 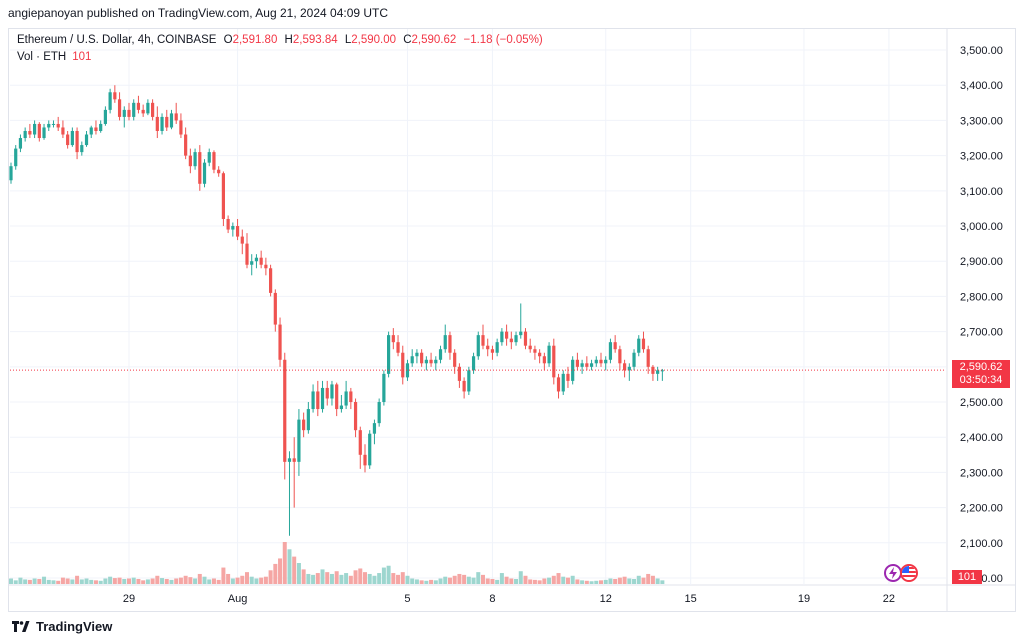 What do you see at coordinates (981, 403) in the screenshot?
I see `y-tick-label: 2,500.00` at bounding box center [981, 403].